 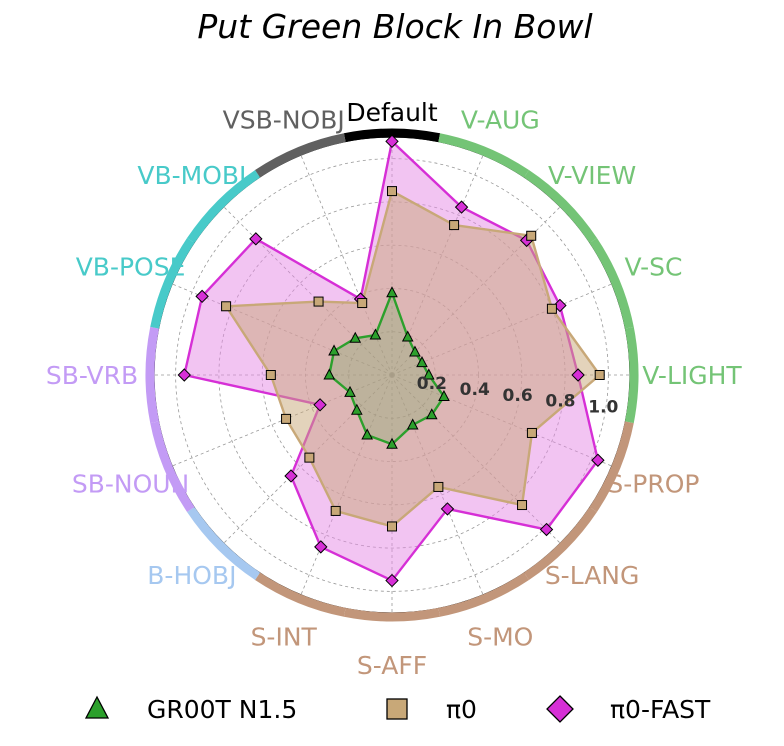 I want to click on category-label-s-lang: S-LANG, so click(x=592, y=575).